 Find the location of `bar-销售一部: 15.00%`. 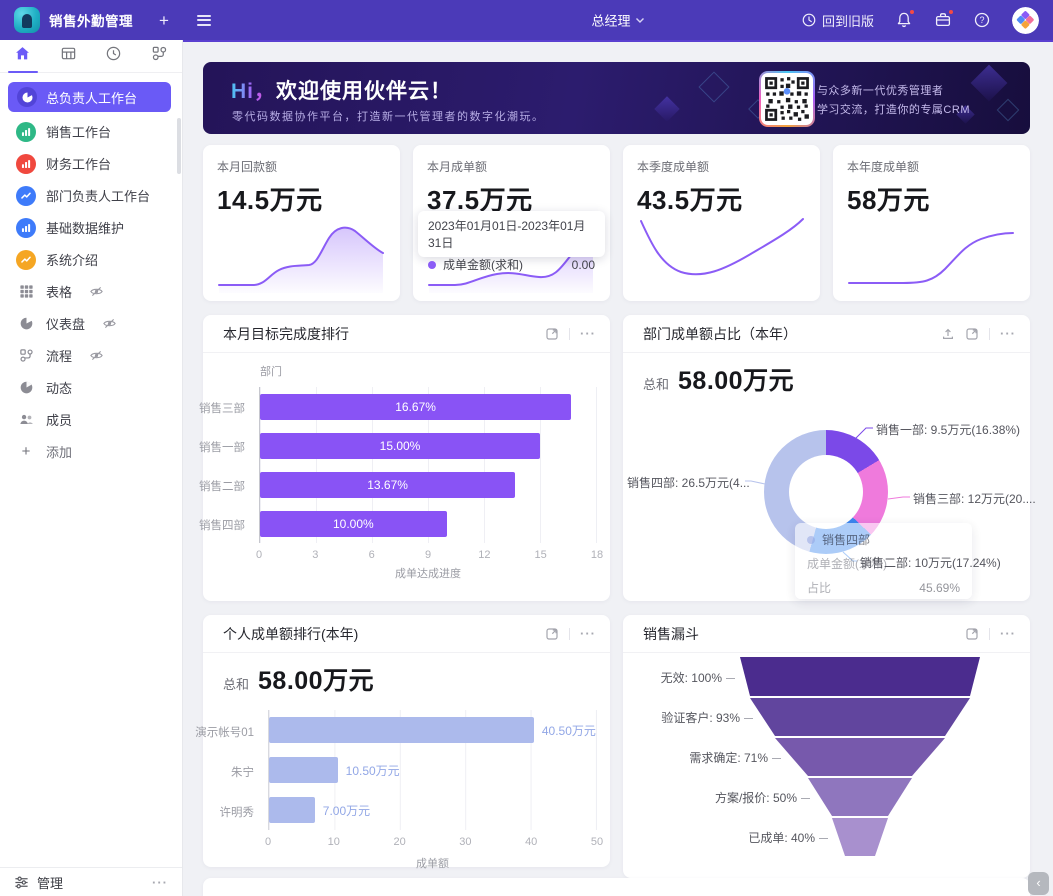

bar-销售一部: 15.00% is located at coordinates (400, 445).